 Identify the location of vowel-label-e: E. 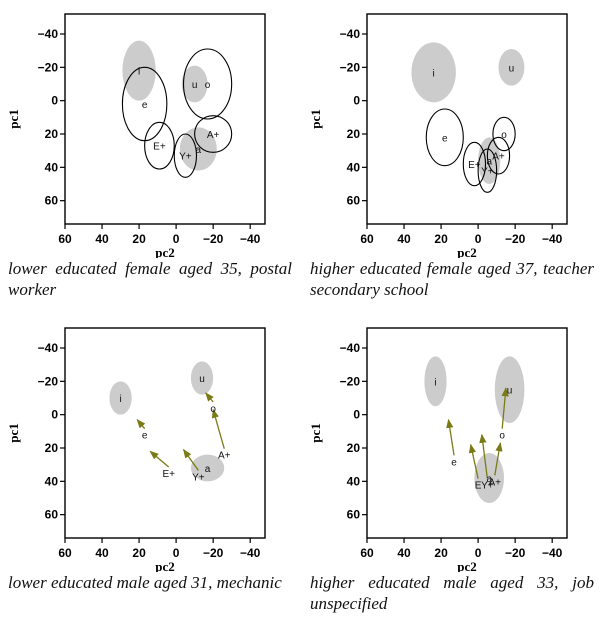
(478, 486).